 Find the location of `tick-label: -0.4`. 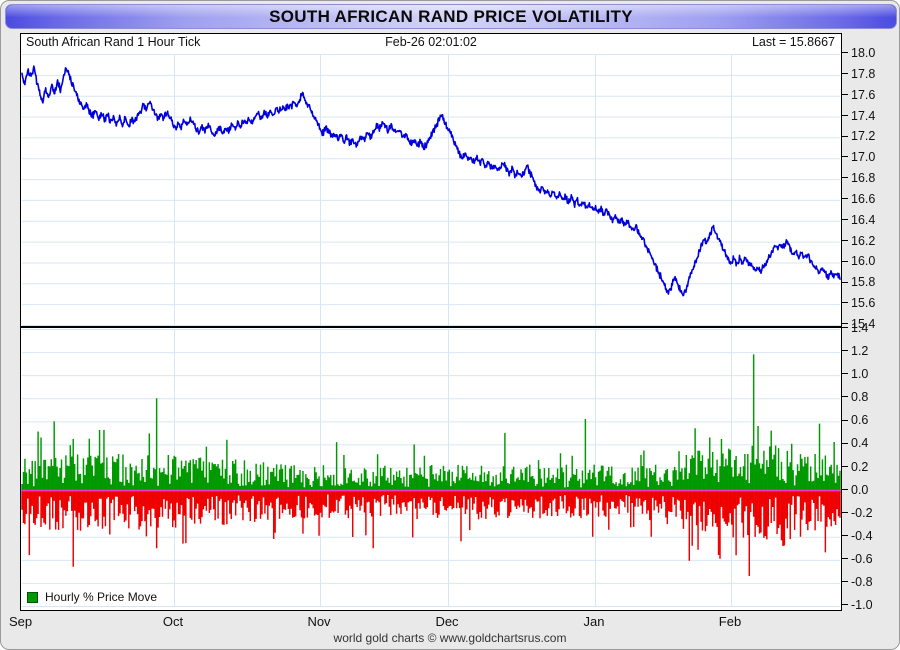

tick-label: -0.4 is located at coordinates (862, 535).